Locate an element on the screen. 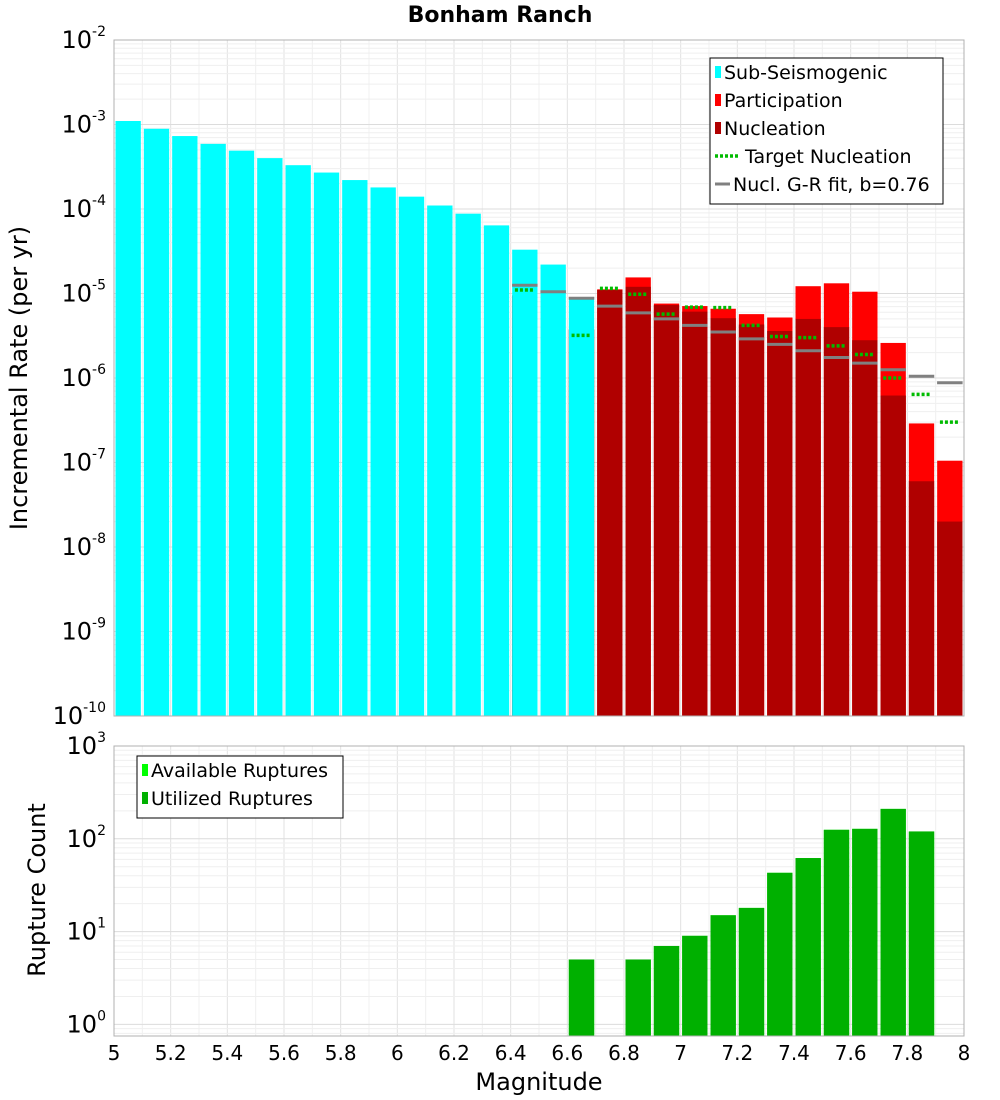 The width and height of the screenshot is (1000, 1100). x-tick-label: 6.6 is located at coordinates (567, 1053).